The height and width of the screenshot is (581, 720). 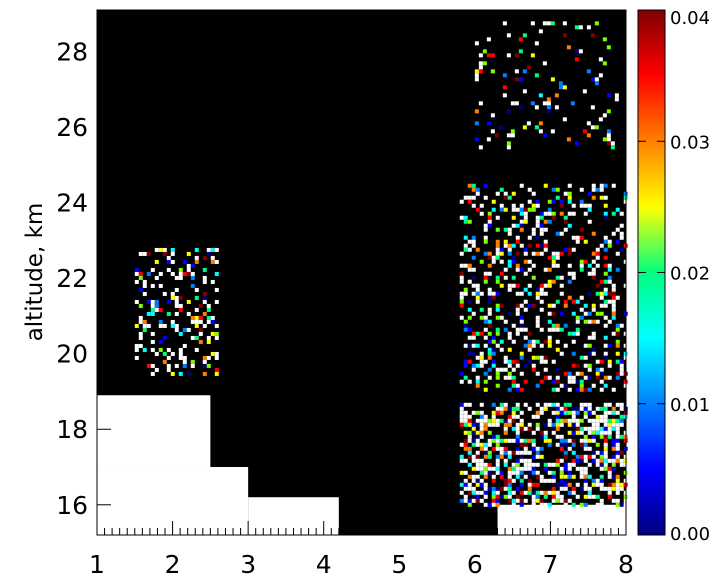 I want to click on x-tick-label: 1, so click(x=97, y=564).